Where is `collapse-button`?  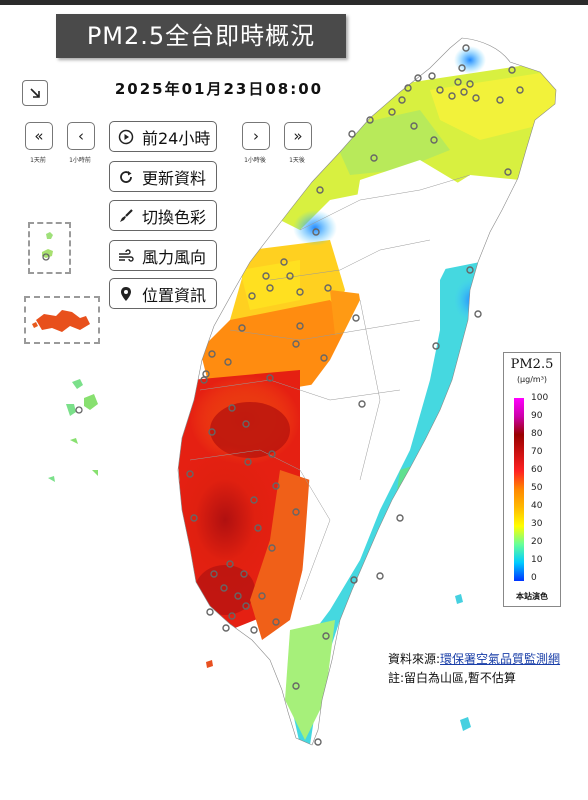
collapse-button is located at coordinates (35, 93).